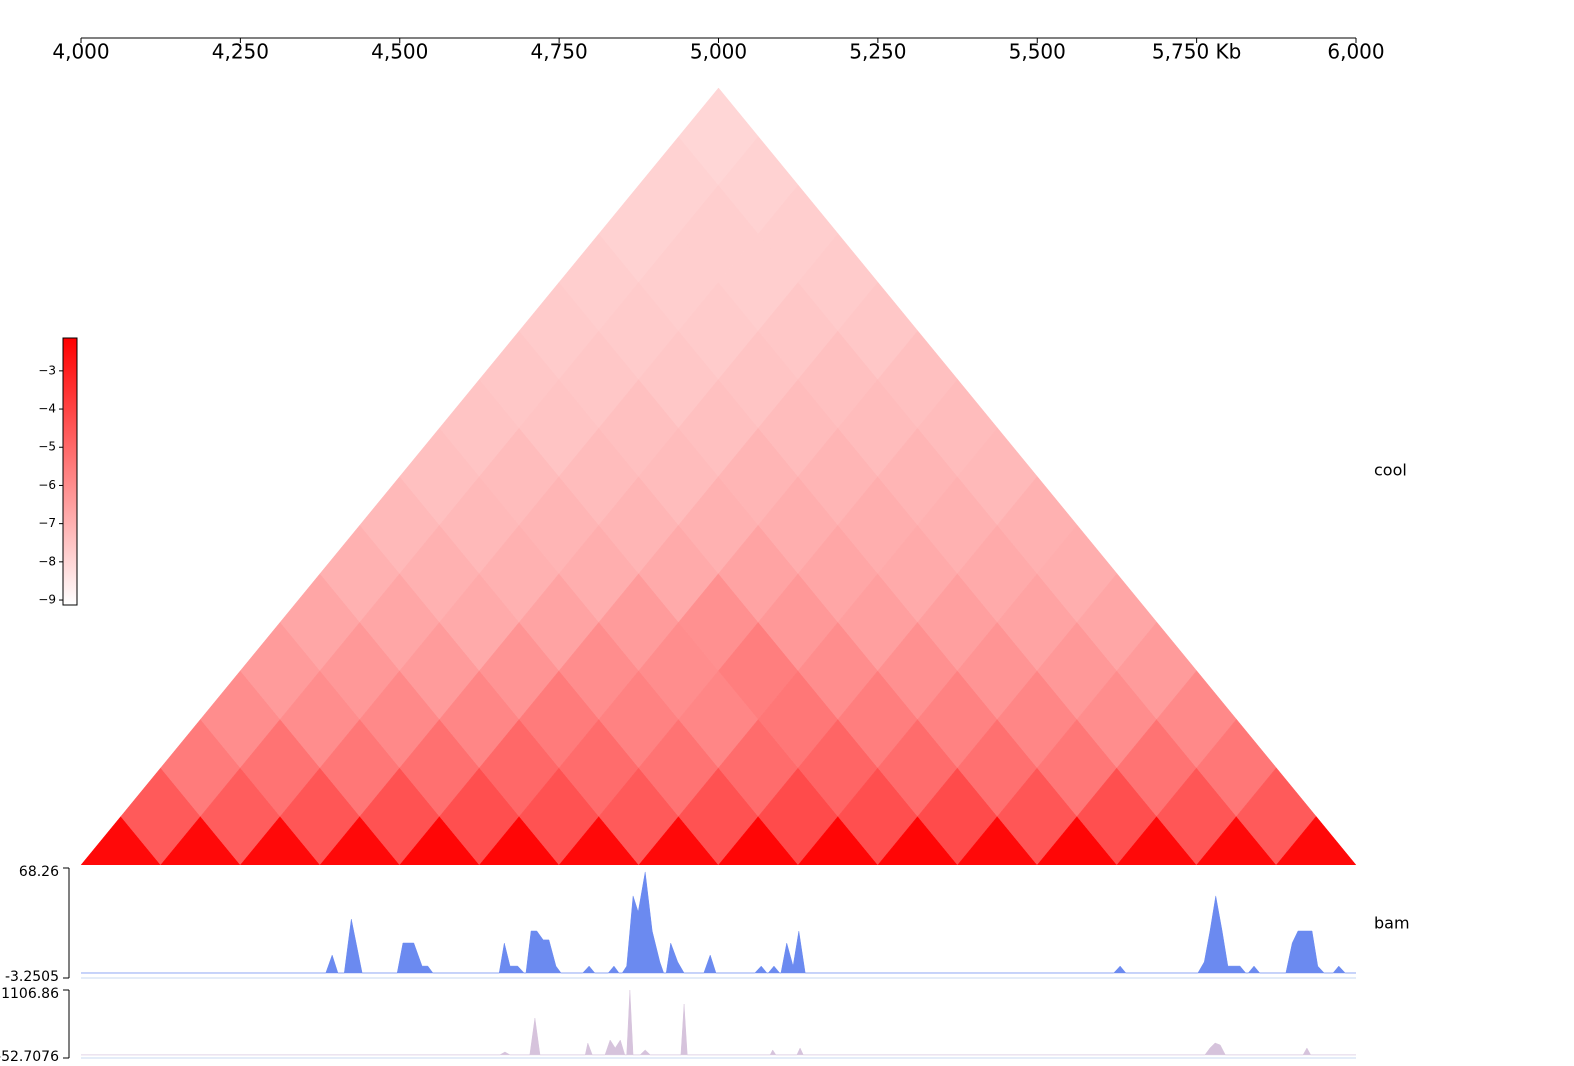 This screenshot has height=1066, width=1574. I want to click on x-tick-label: 4,750, so click(558, 52).